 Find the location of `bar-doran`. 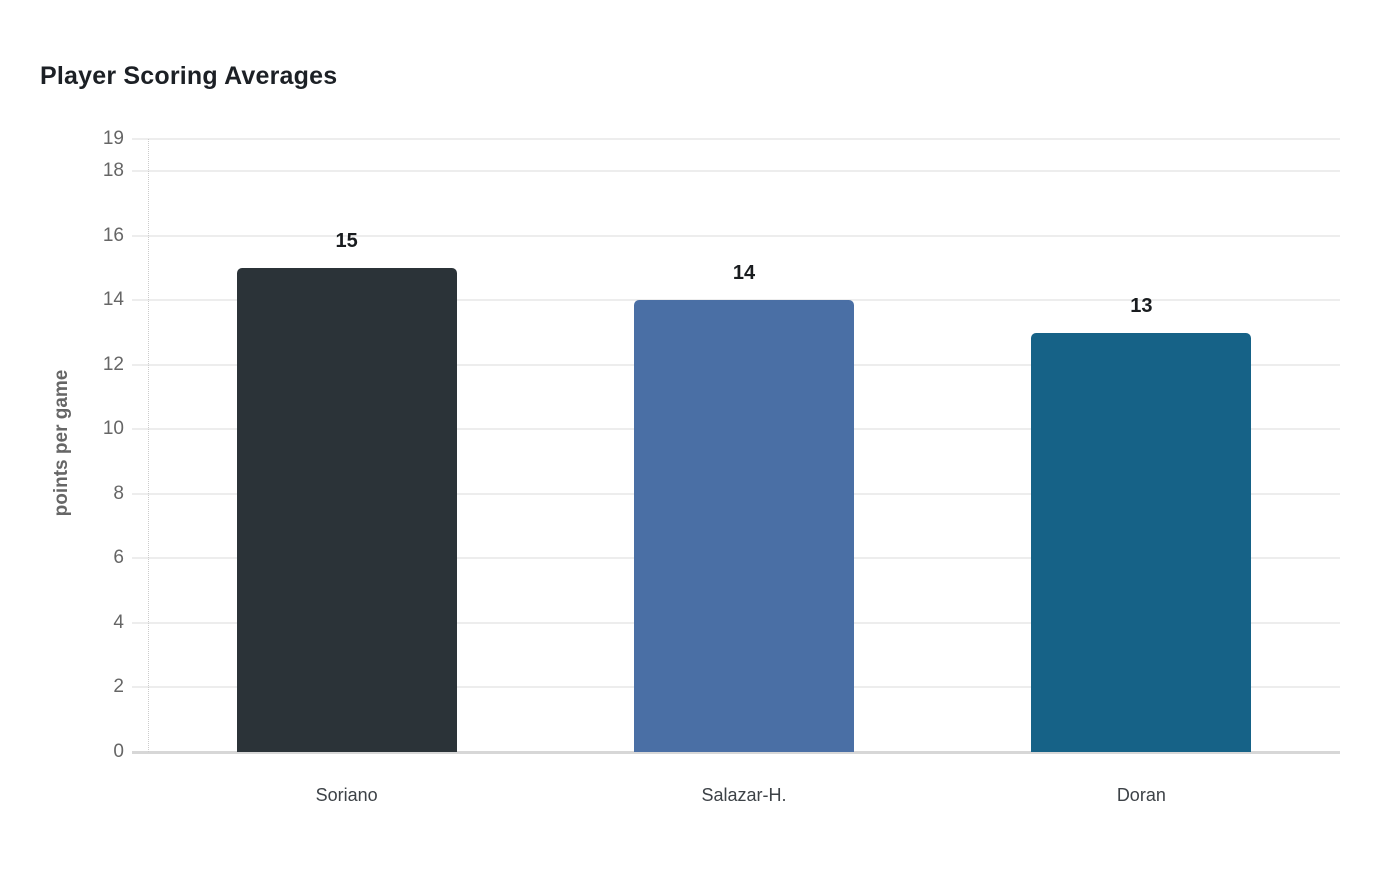

bar-doran is located at coordinates (1141, 542).